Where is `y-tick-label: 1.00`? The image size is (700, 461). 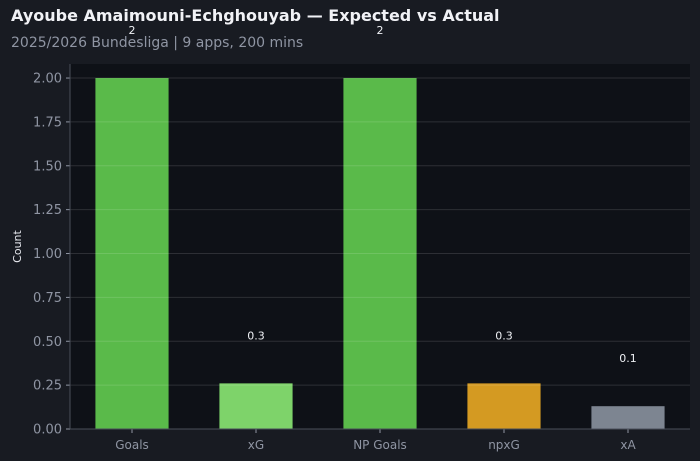 y-tick-label: 1.00 is located at coordinates (47, 254).